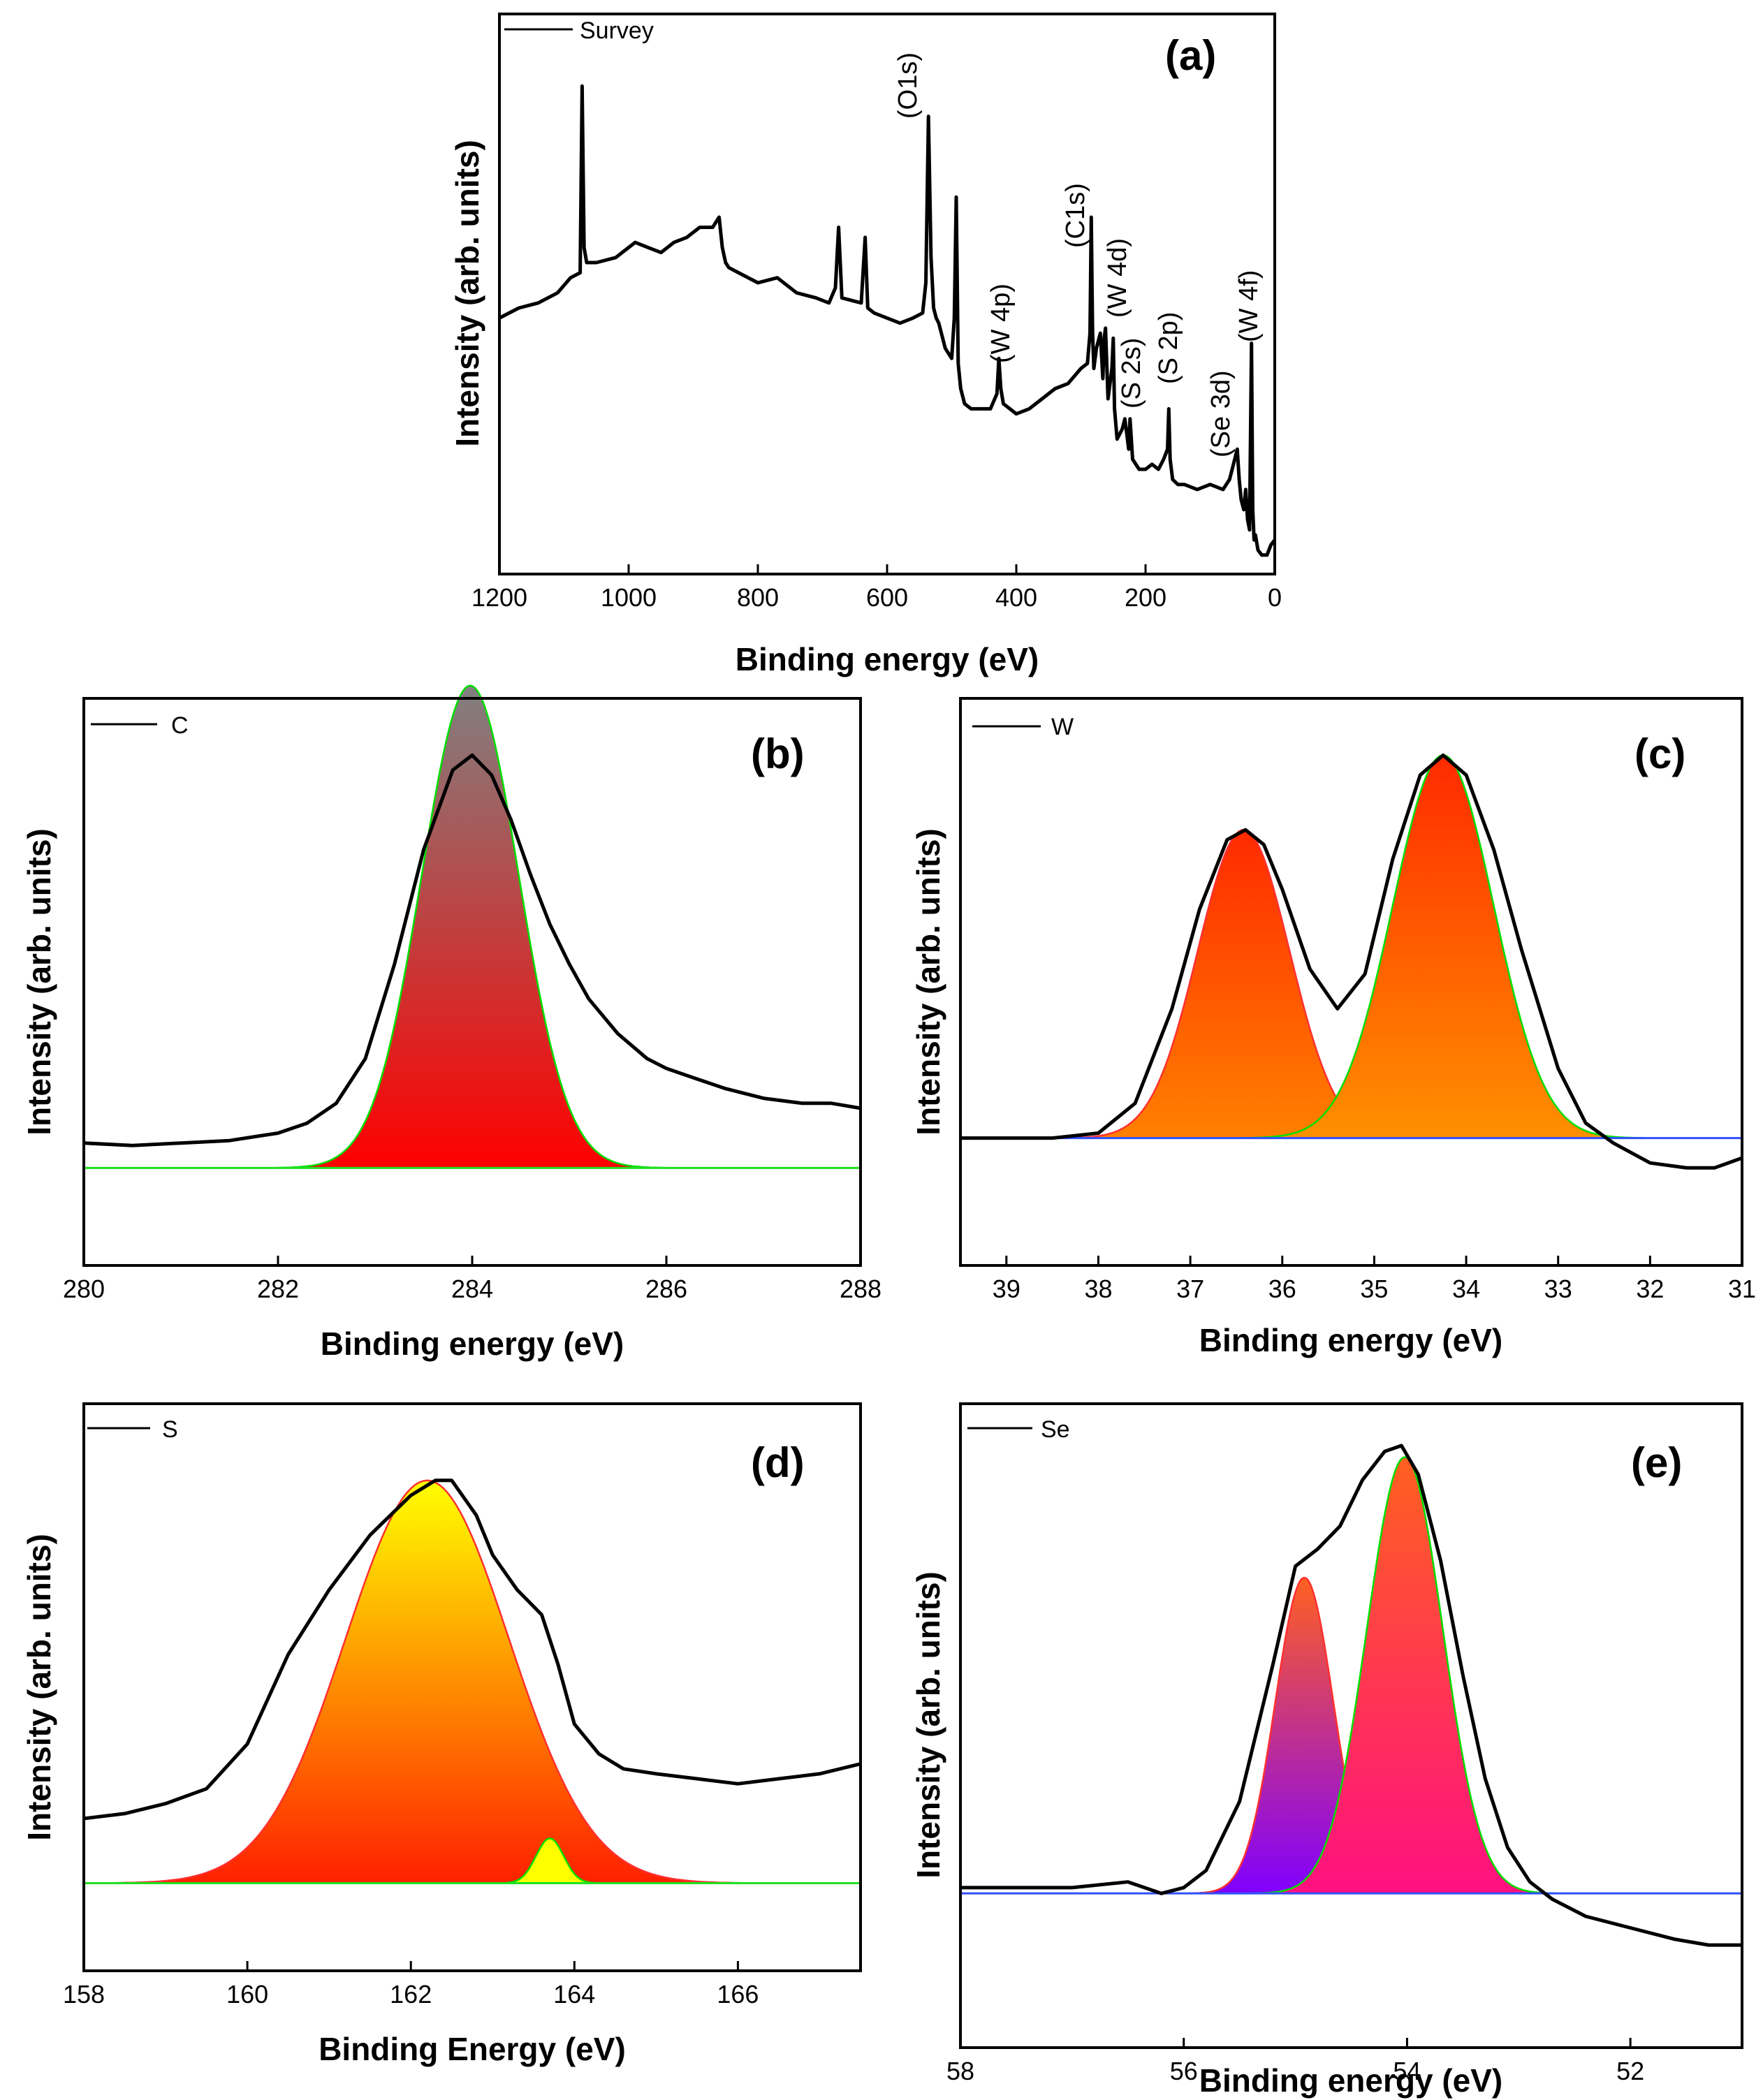  I want to click on x-axis-label-e: Binding energy (eV), so click(1350, 2080).